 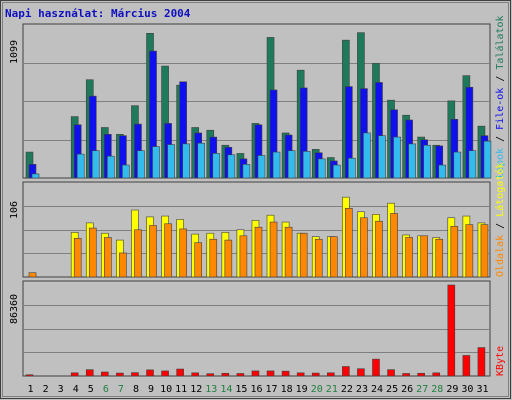 What do you see at coordinates (166, 389) in the screenshot?
I see `x-tick-label-10: 10` at bounding box center [166, 389].